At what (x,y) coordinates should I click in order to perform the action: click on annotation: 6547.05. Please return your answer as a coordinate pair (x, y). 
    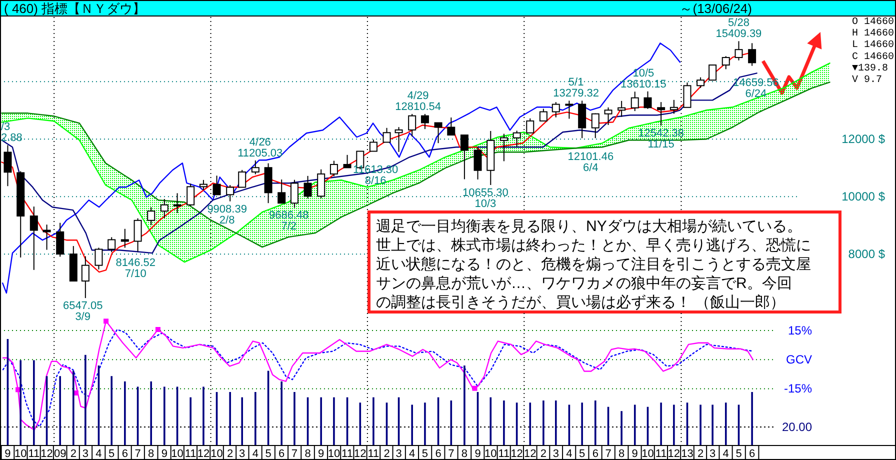
    Looking at the image, I should click on (82, 306).